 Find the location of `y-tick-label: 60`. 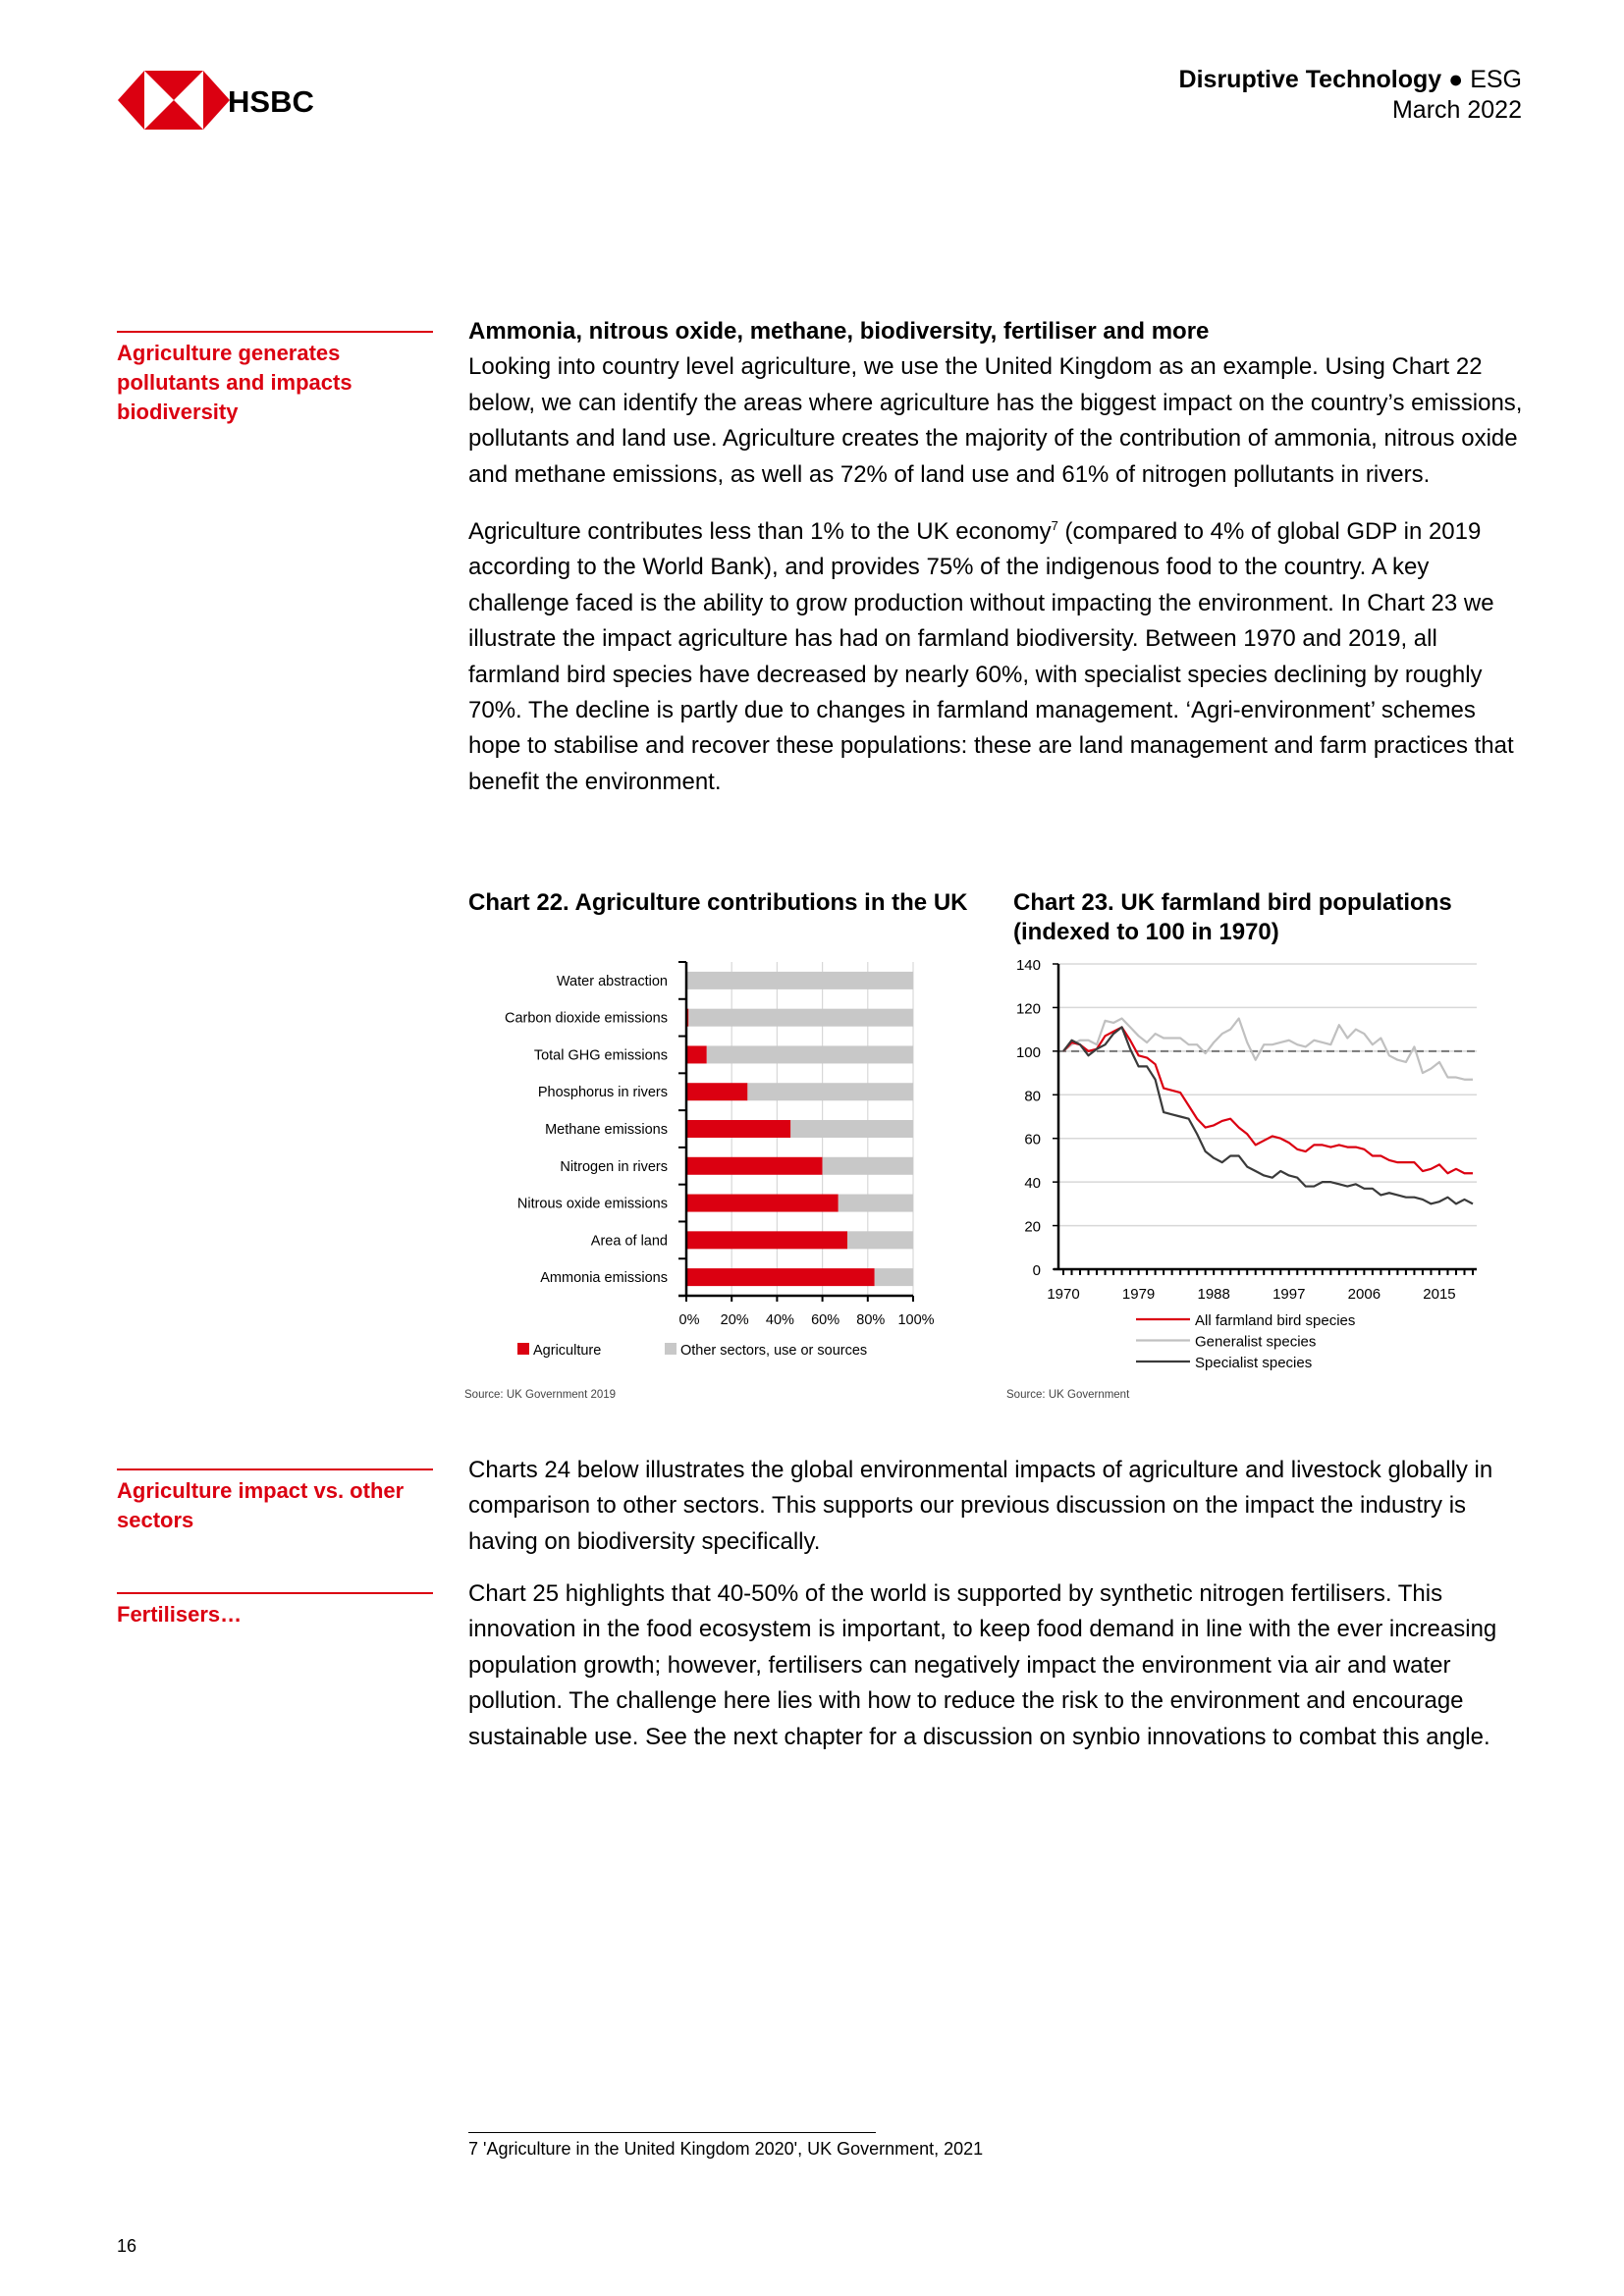

y-tick-label: 60 is located at coordinates (1032, 1140).